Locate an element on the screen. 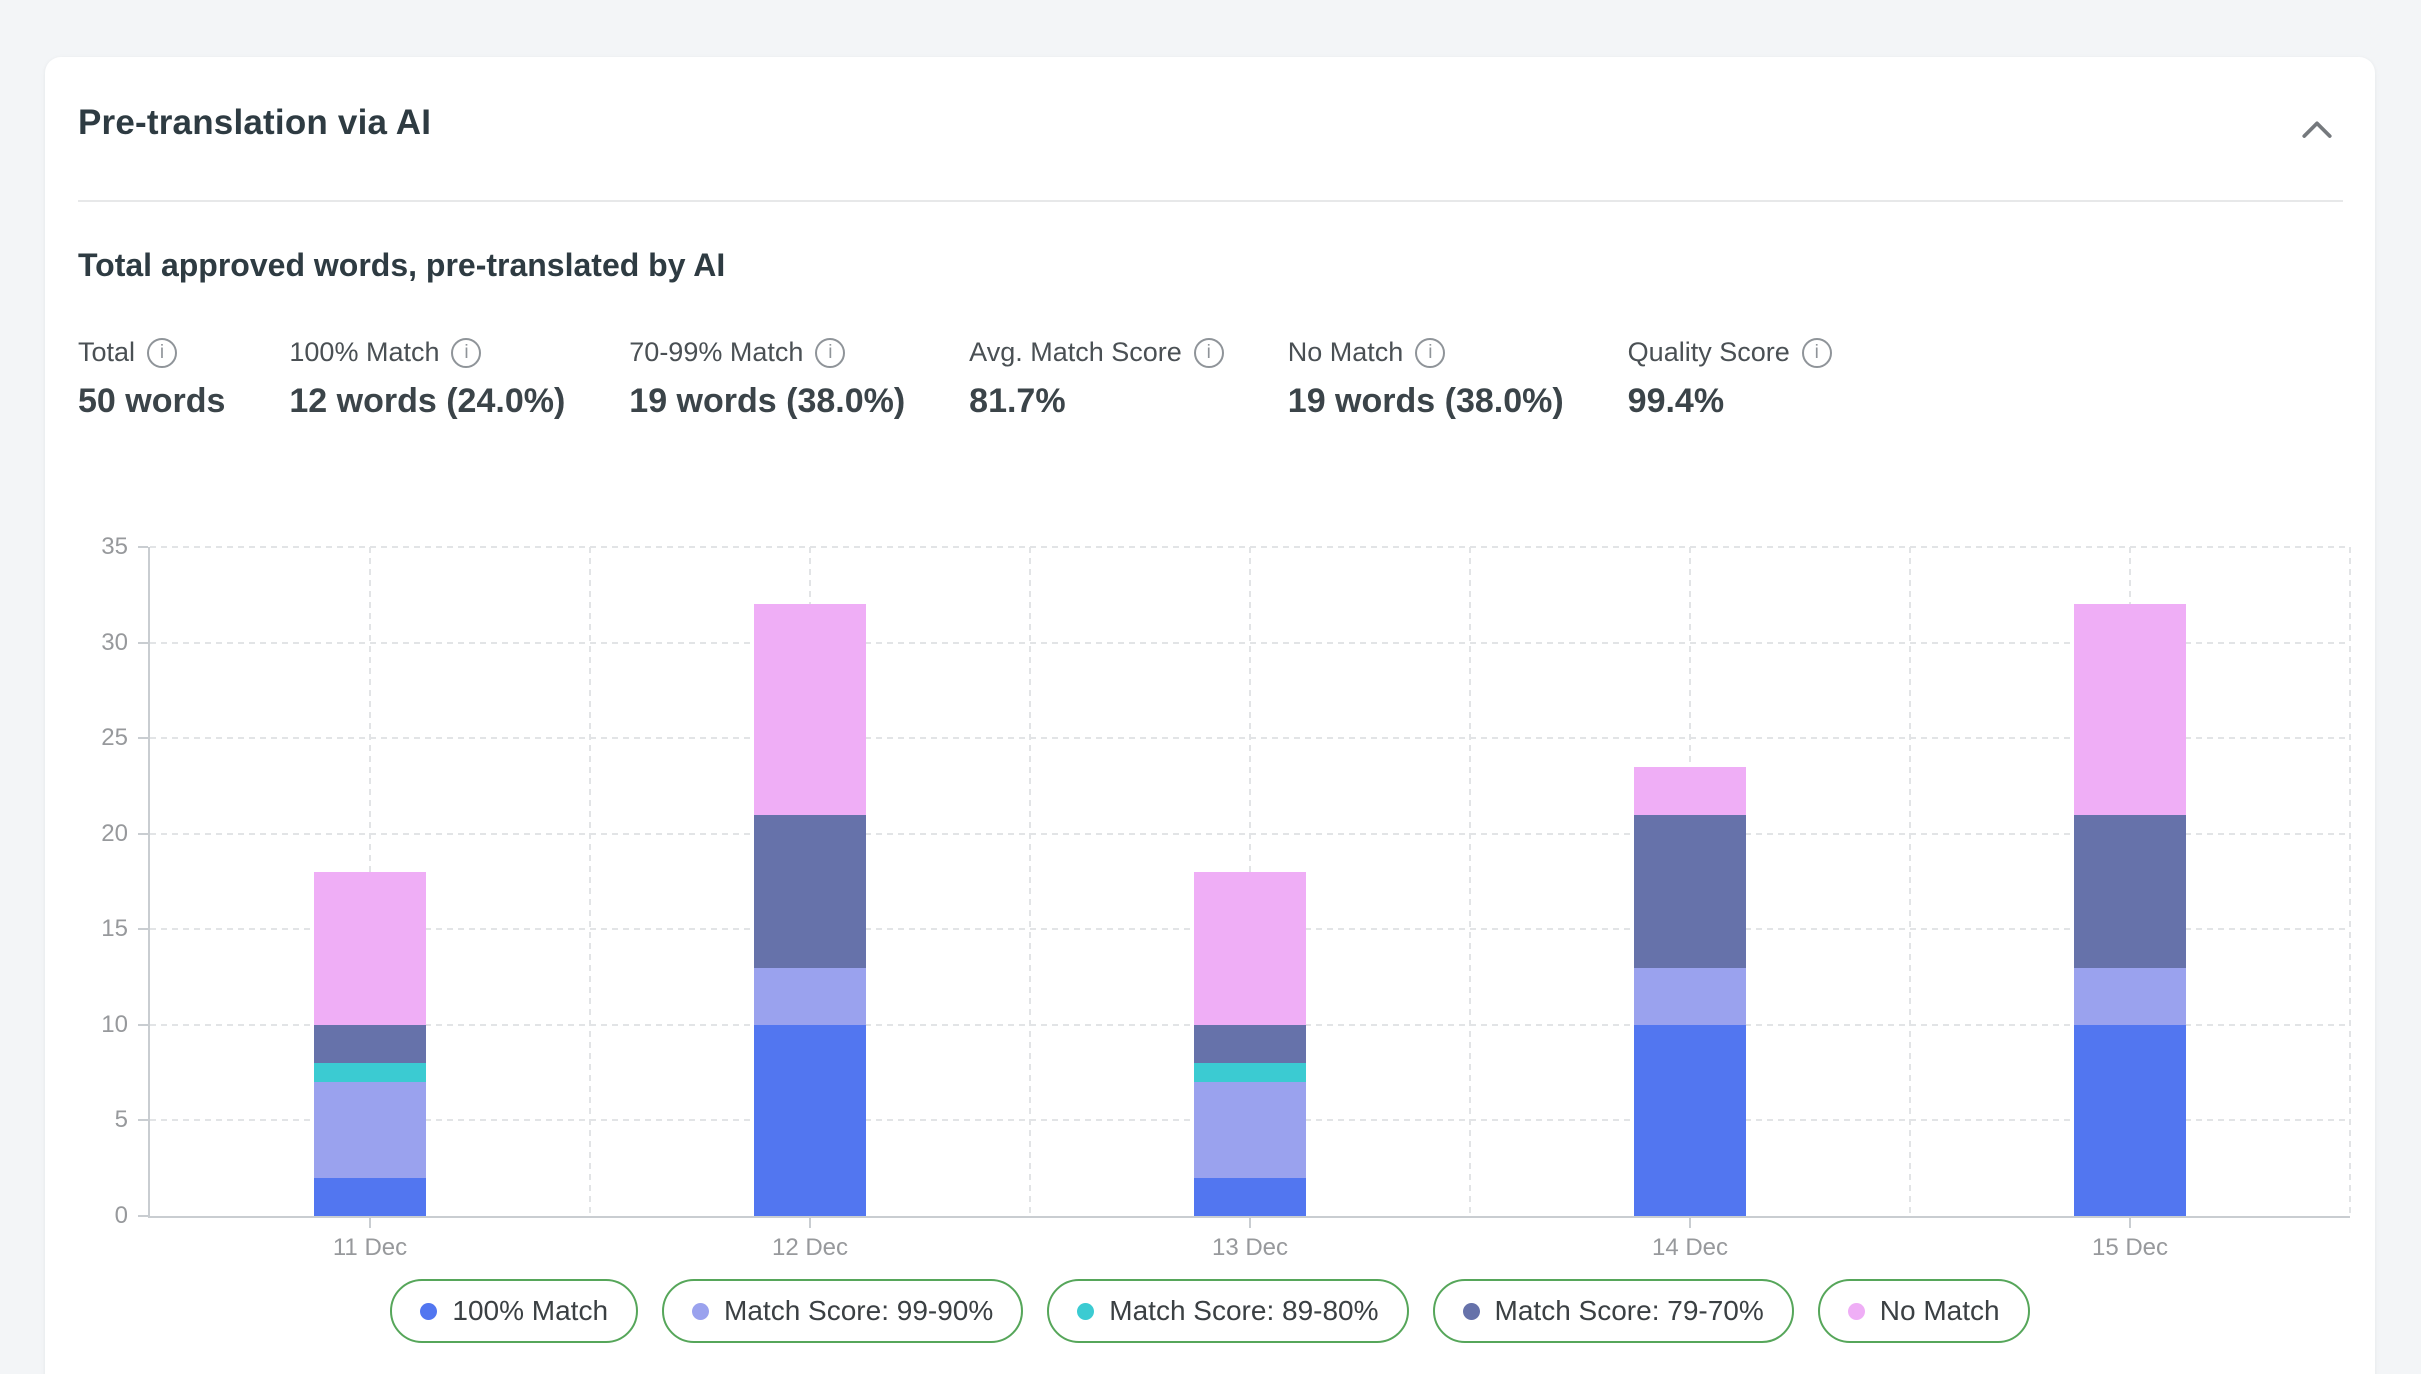  bar-12-dec is located at coordinates (810, 910).